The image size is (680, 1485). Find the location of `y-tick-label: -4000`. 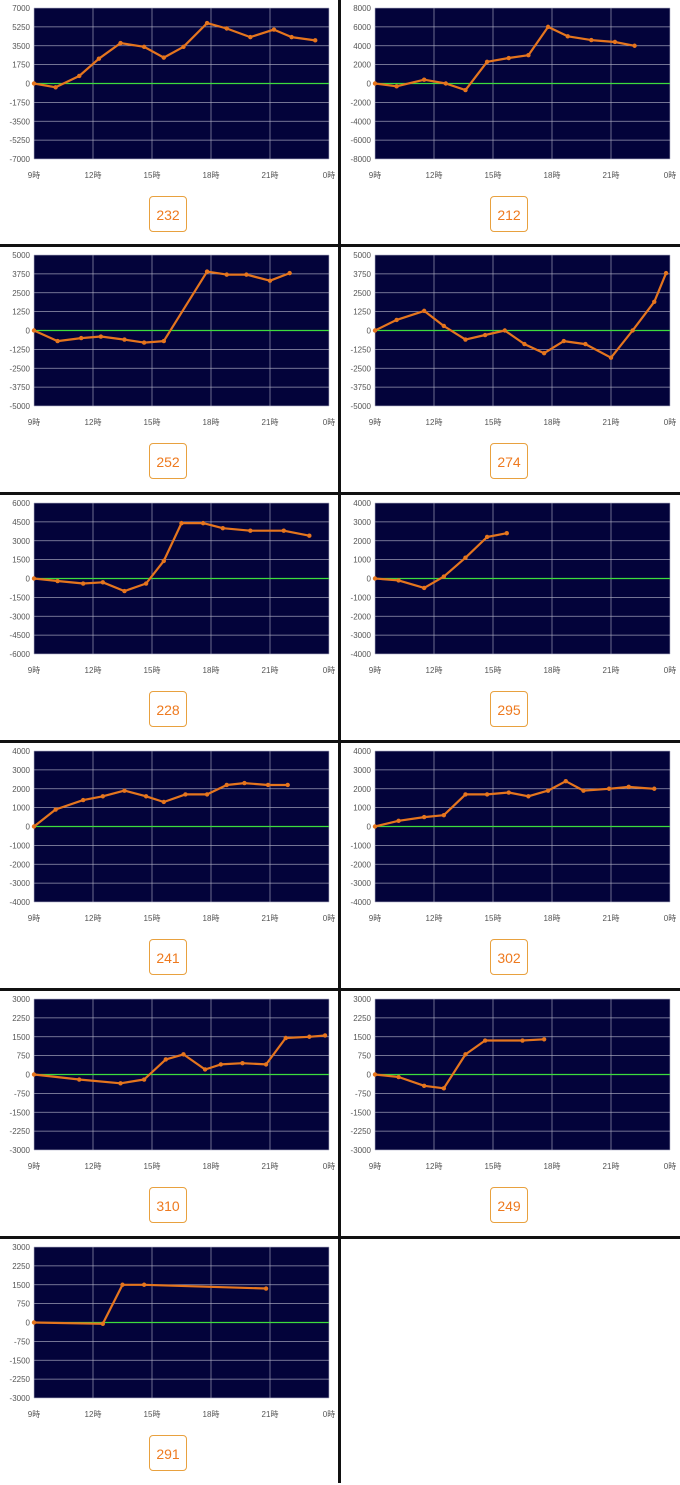

y-tick-label: -4000 is located at coordinates (361, 902).